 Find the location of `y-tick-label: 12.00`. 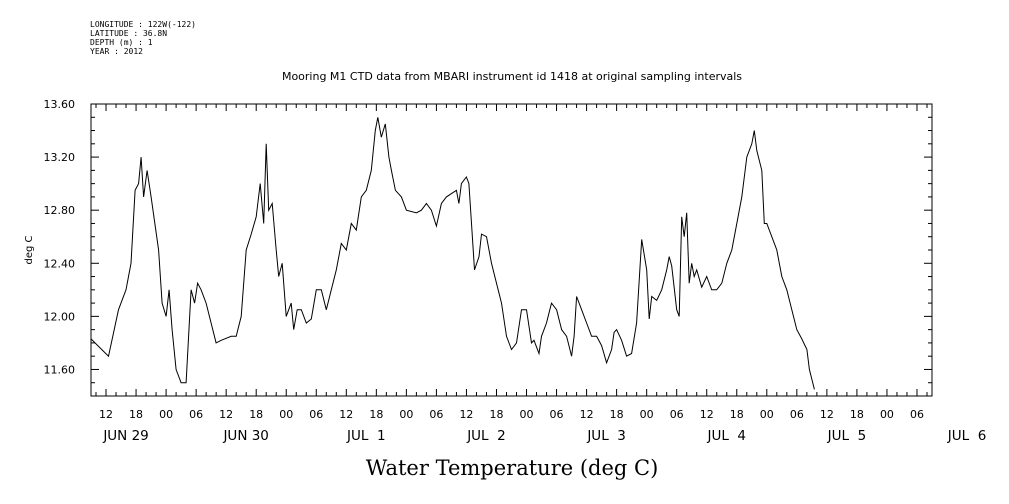

y-tick-label: 12.00 is located at coordinates (60, 316).